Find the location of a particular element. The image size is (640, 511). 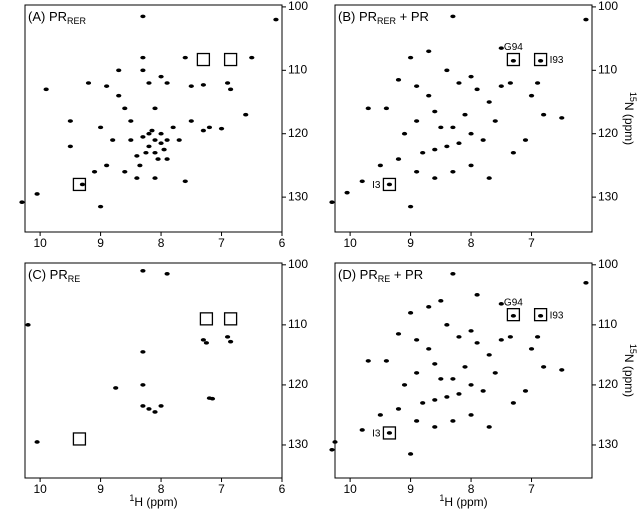

title-text: (C) PR is located at coordinates (48, 274).